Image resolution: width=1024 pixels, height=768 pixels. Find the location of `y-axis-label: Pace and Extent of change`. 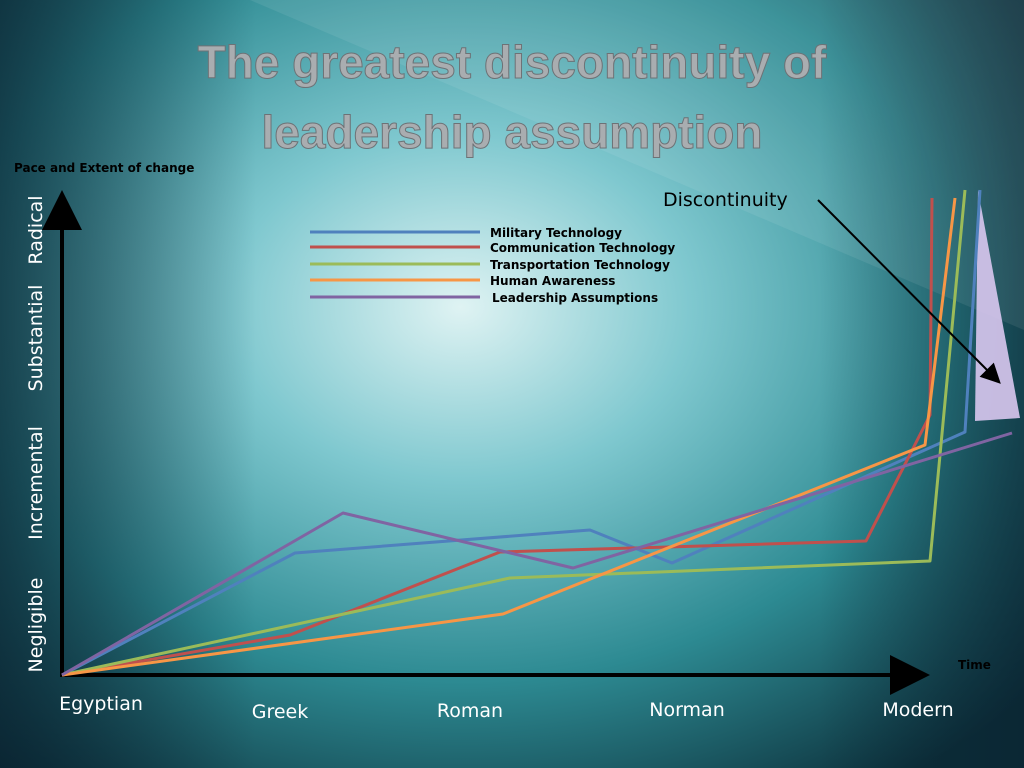

y-axis-label: Pace and Extent of change is located at coordinates (104, 168).